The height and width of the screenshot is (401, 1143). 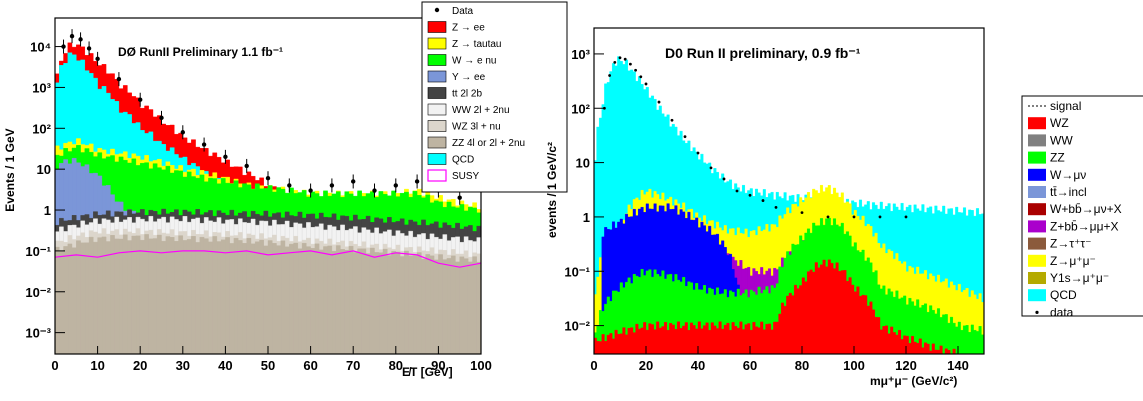 I want to click on legend-swatch-ww, so click(x=1037, y=140).